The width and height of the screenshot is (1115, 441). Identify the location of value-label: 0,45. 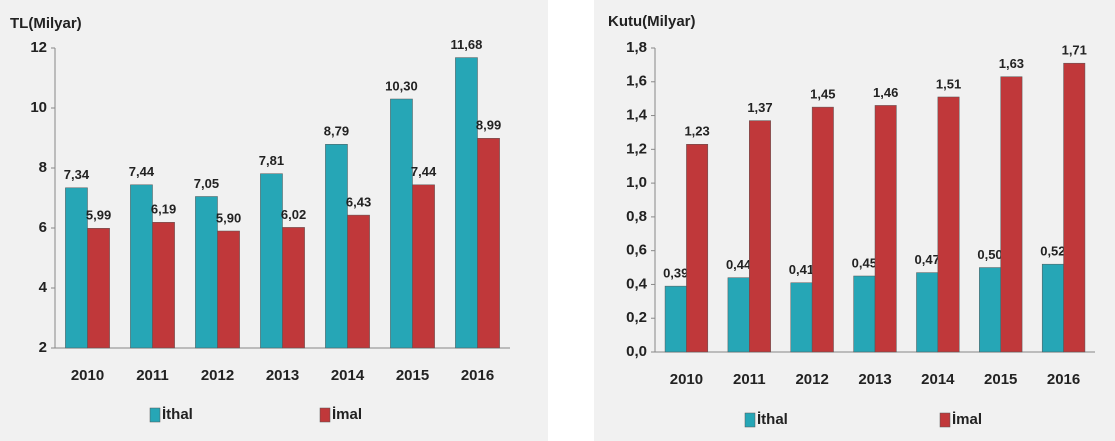
(864, 262).